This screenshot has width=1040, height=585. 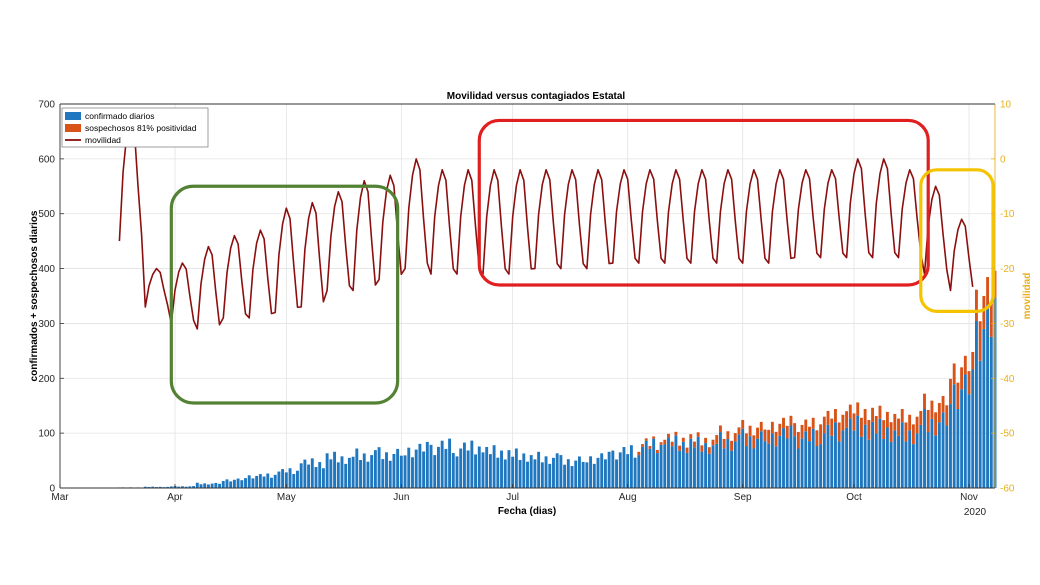 I want to click on x-tick-label: Sep, so click(x=743, y=497).